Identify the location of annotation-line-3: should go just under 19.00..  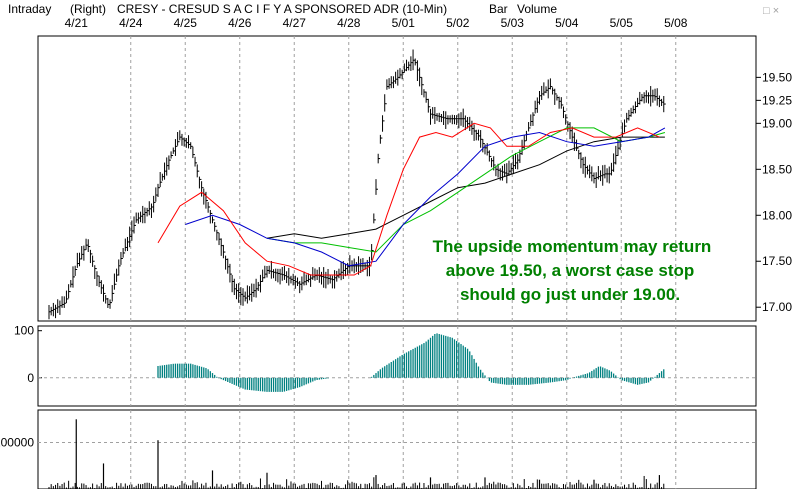
(570, 294).